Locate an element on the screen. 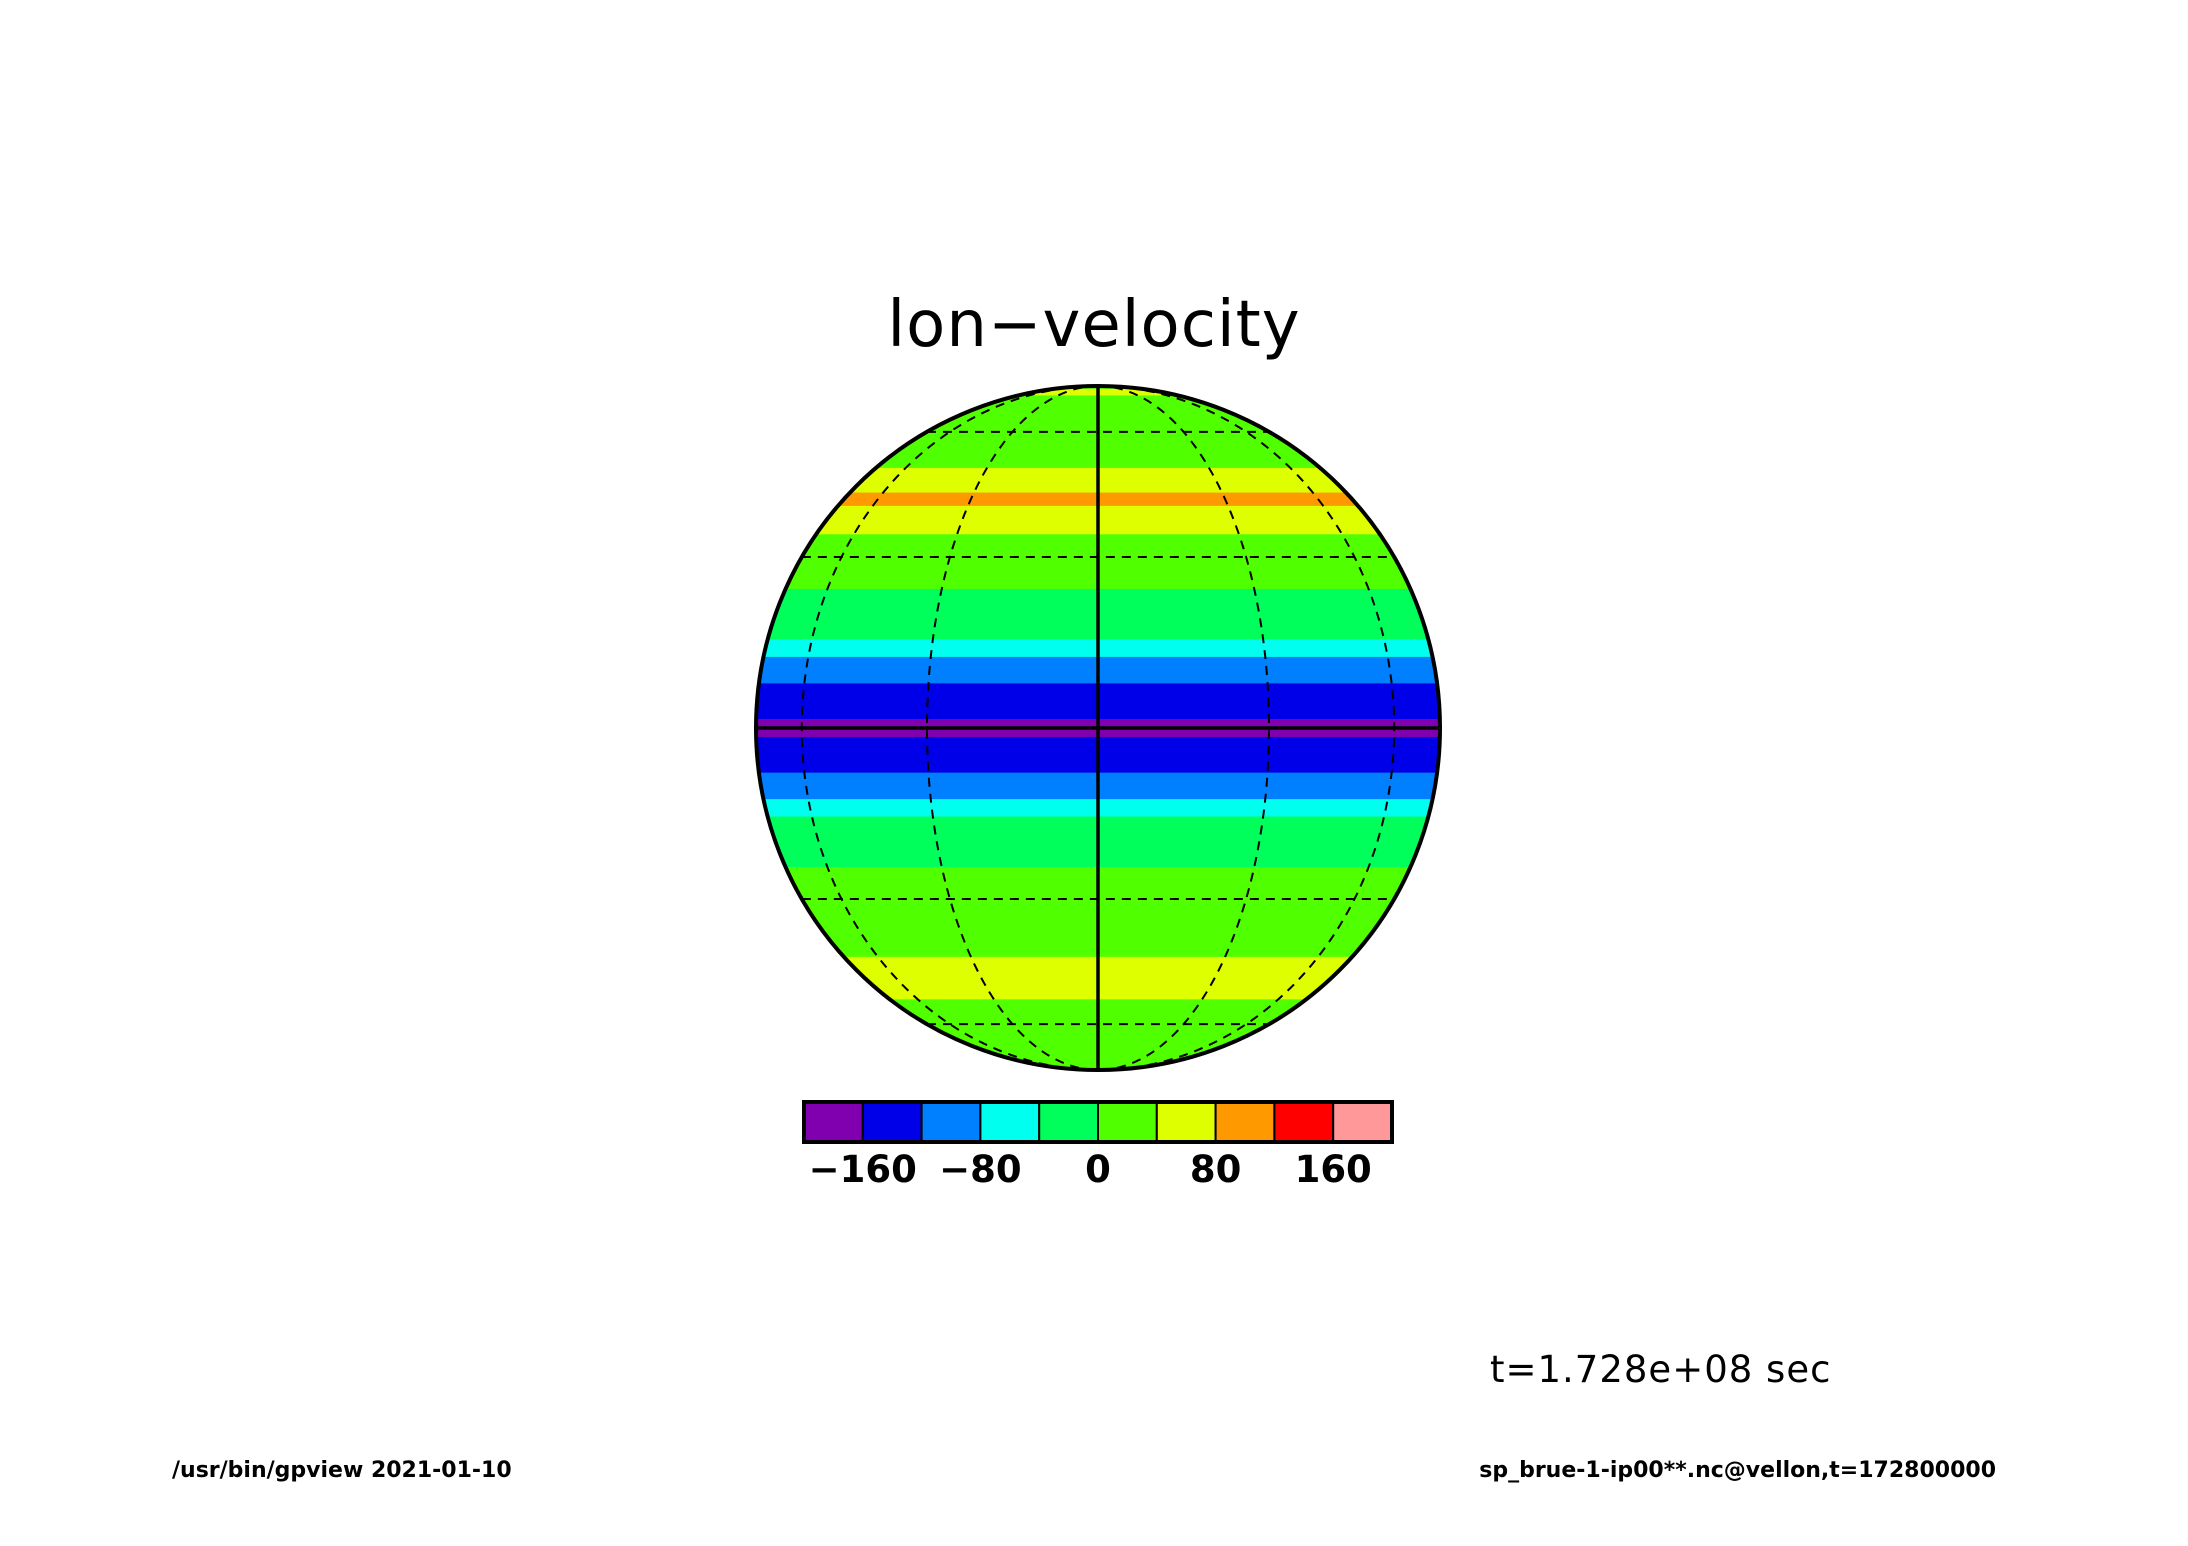  colorbar-tick-label: −80 is located at coordinates (980, 1169).